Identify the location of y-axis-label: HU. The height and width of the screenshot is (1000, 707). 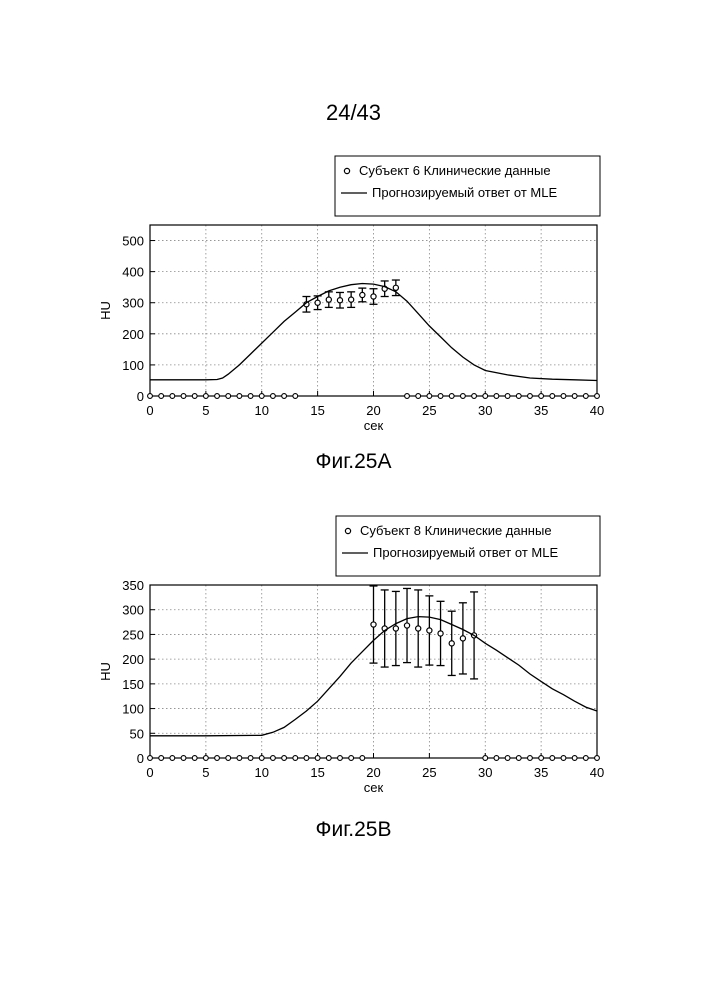
(105, 671).